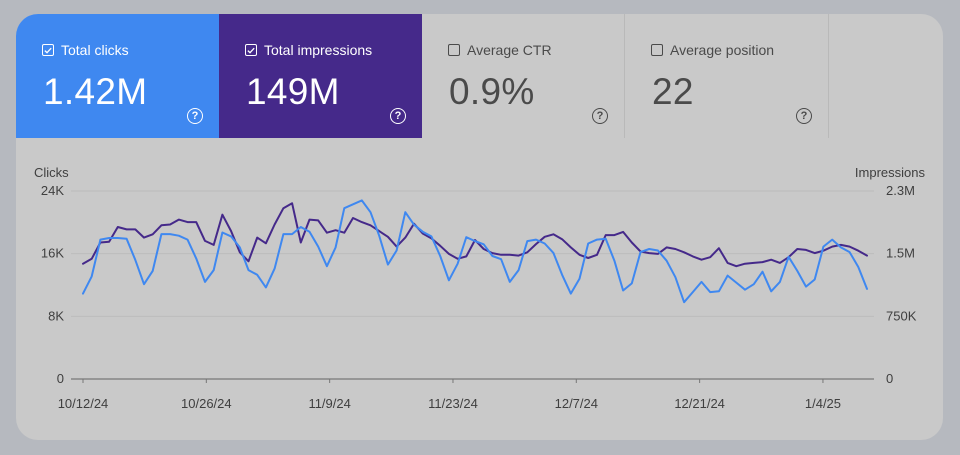  I want to click on metric-tile-total-clicks: Total clicks 1.42M ?, so click(117, 76).